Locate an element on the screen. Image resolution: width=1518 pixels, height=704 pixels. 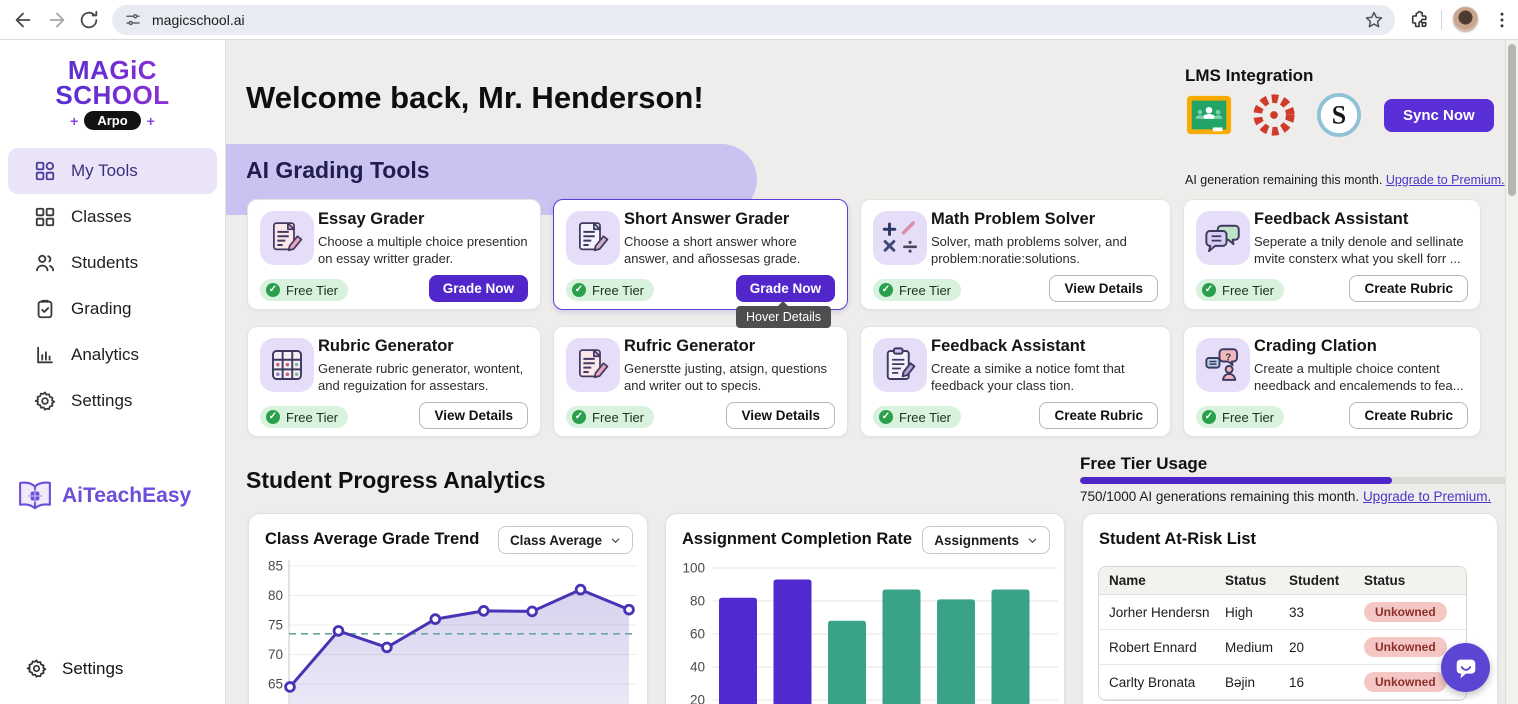
site-settings-icon is located at coordinates (133, 20).